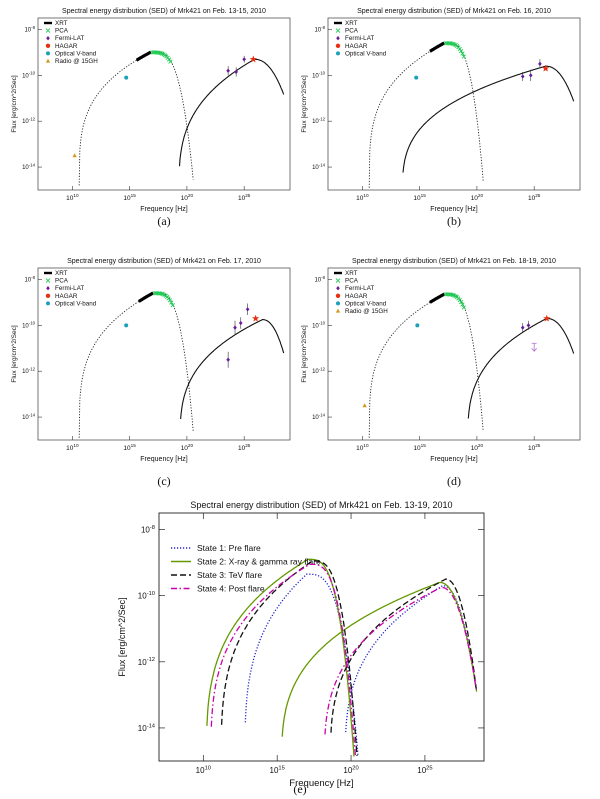 This screenshot has height=799, width=600. Describe the element at coordinates (321, 783) in the screenshot. I see `x-axis-label: Frequency [Hz]` at that location.